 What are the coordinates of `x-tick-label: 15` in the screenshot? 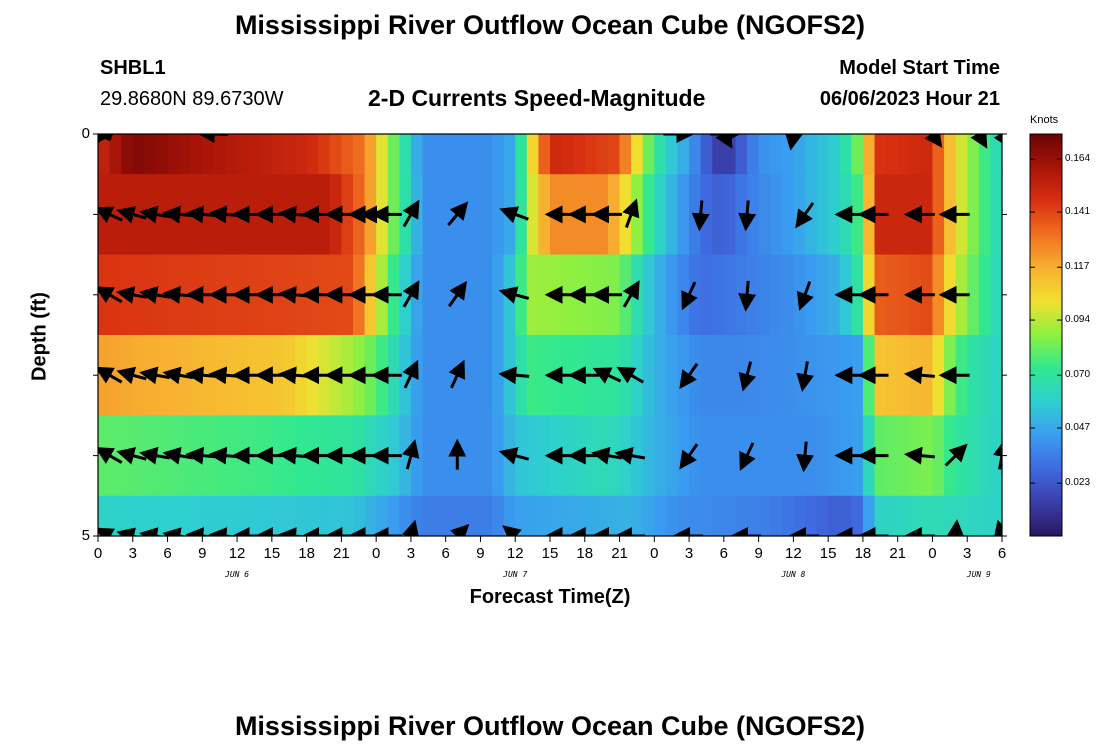 It's located at (828, 553).